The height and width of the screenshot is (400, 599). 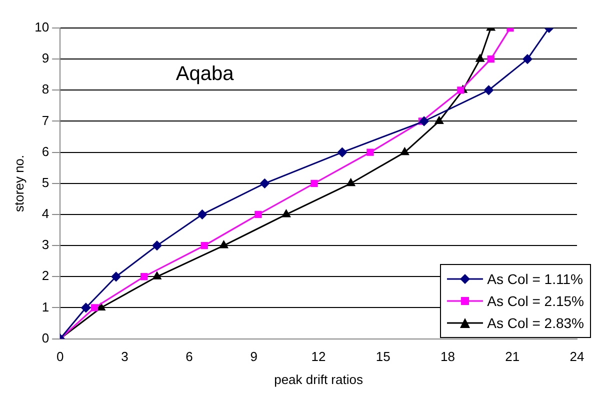 What do you see at coordinates (46, 214) in the screenshot?
I see `y-tick-label: 4` at bounding box center [46, 214].